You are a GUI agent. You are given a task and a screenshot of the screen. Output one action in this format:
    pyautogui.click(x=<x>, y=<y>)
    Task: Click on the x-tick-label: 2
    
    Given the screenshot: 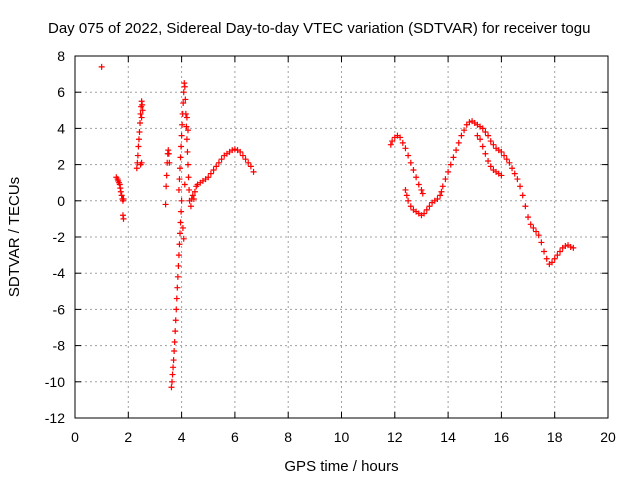 What is the action you would take?
    pyautogui.click(x=128, y=437)
    